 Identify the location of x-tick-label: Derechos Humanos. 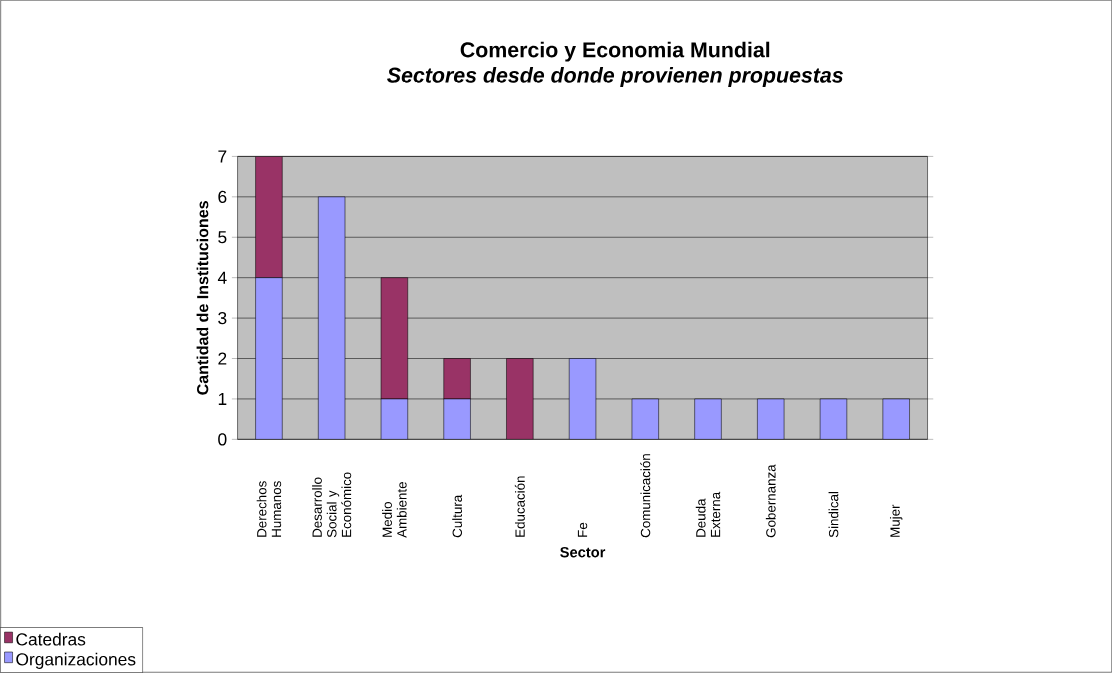
(269, 509).